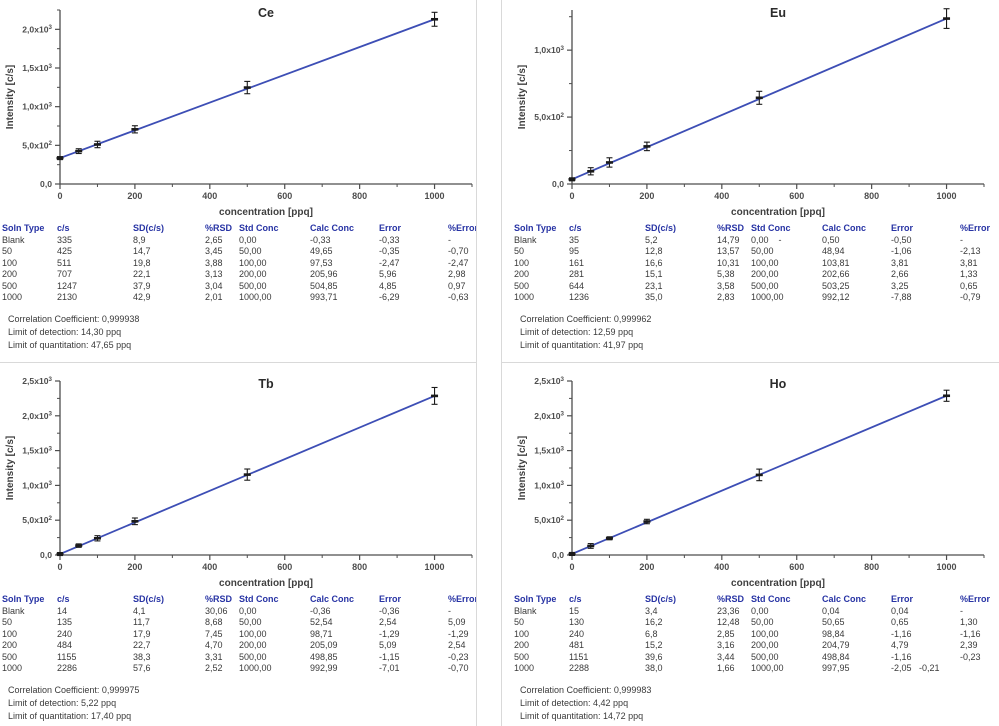  What do you see at coordinates (765, 285) in the screenshot?
I see `table-cell: 500,00` at bounding box center [765, 285].